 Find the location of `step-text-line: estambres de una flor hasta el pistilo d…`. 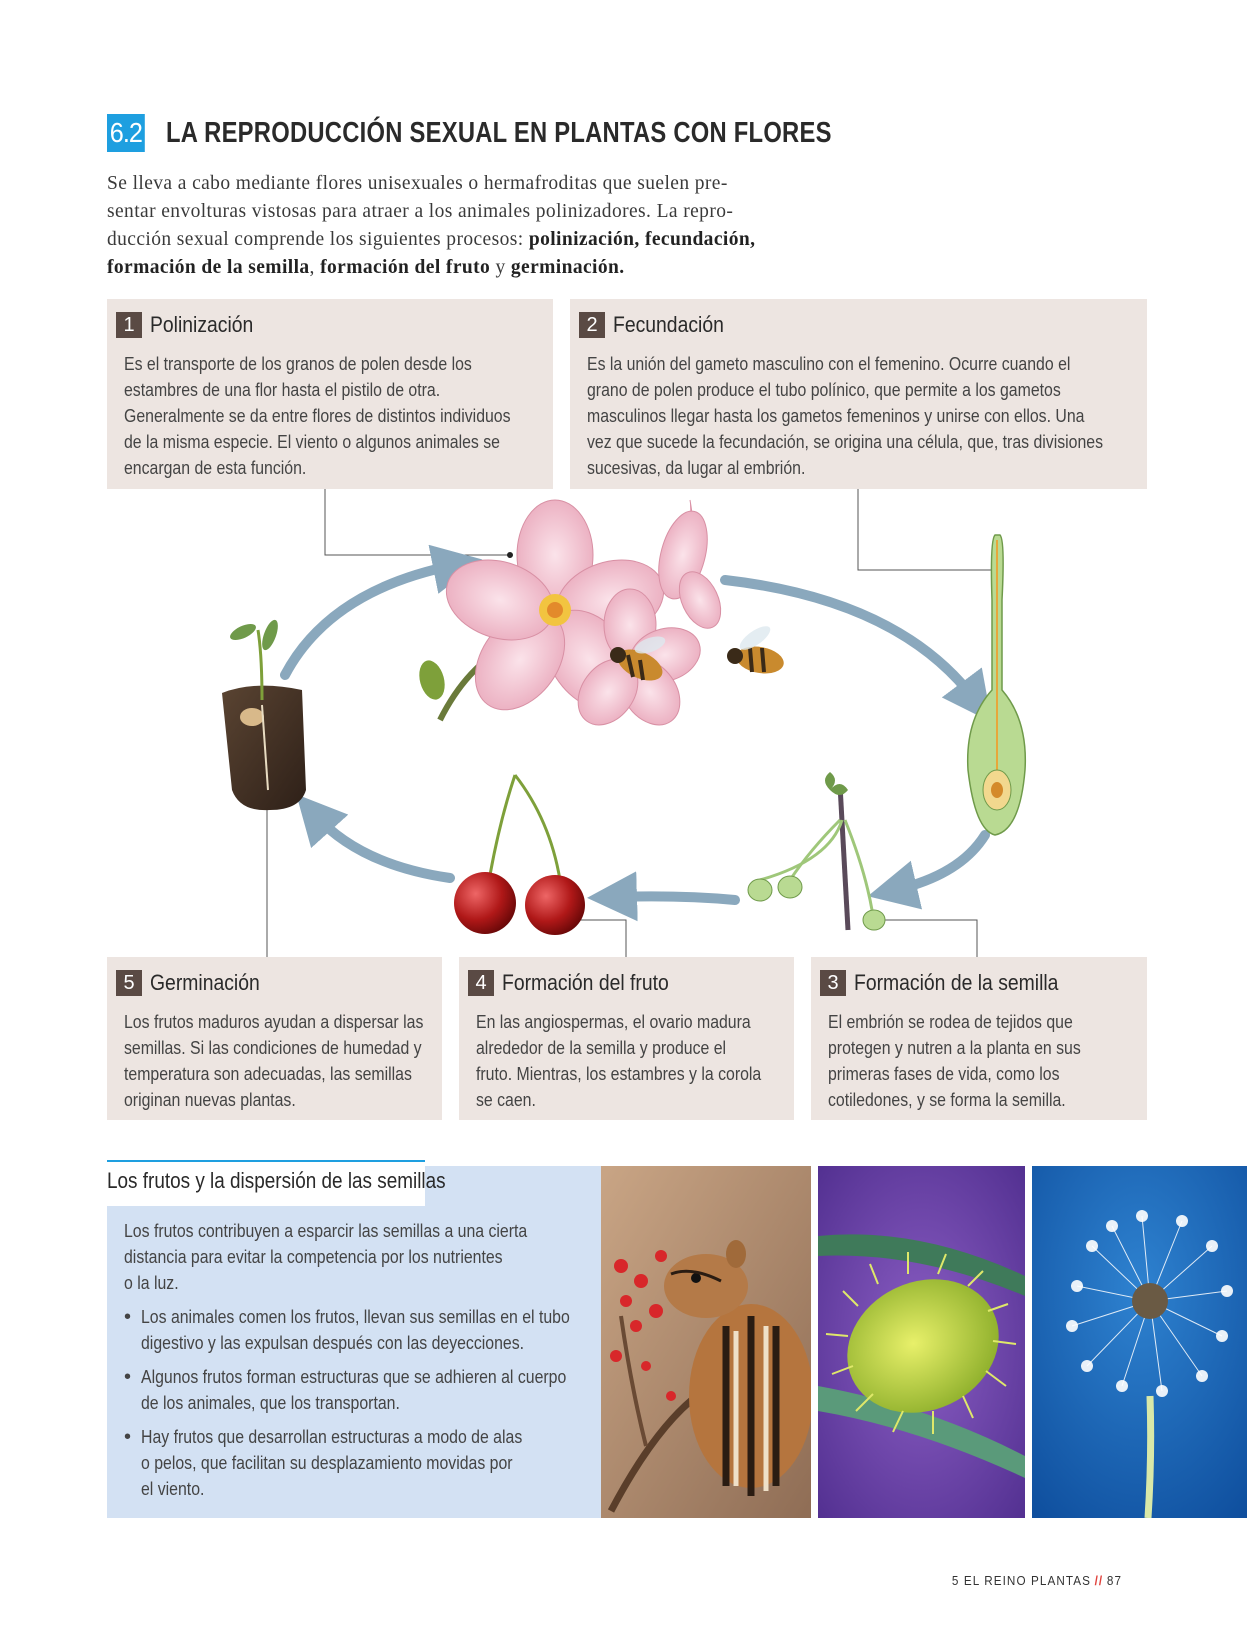

step-text-line: estambres de una flor hasta el pistilo d… is located at coordinates (282, 390).